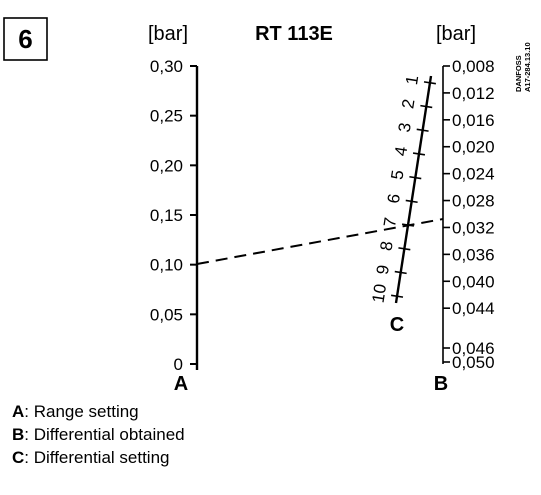 The height and width of the screenshot is (495, 541). Describe the element at coordinates (294, 34) in the screenshot. I see `model-title: RT 113E` at that location.